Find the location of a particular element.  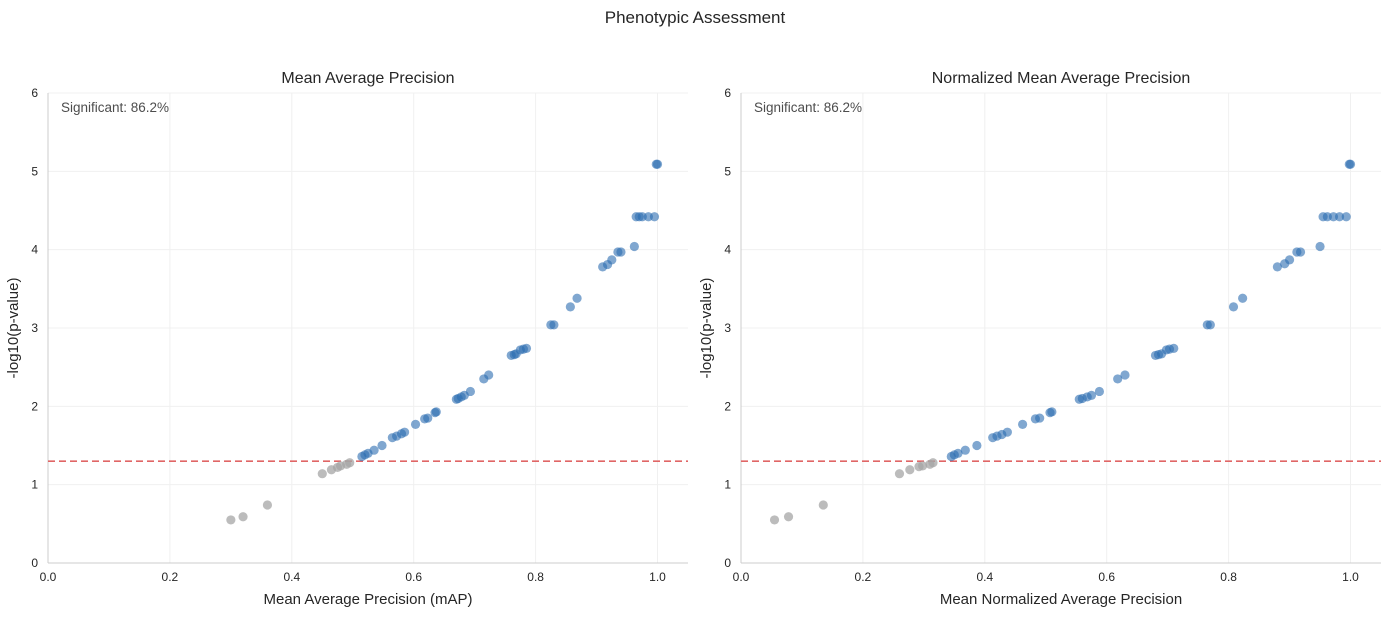

x-axis-label: Mean Normalized Average Precision is located at coordinates (1061, 599).